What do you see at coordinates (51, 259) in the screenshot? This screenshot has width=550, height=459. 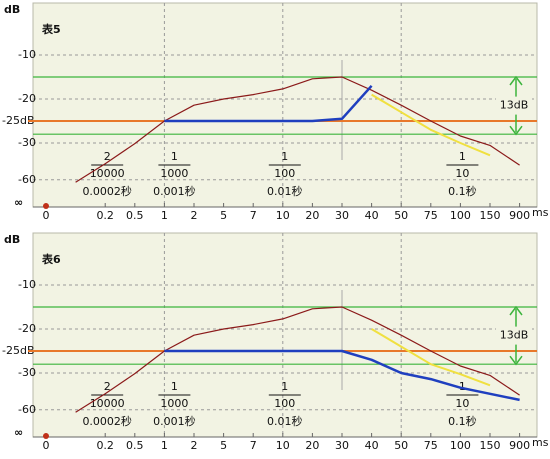 I see `chart-title: 表6` at bounding box center [51, 259].